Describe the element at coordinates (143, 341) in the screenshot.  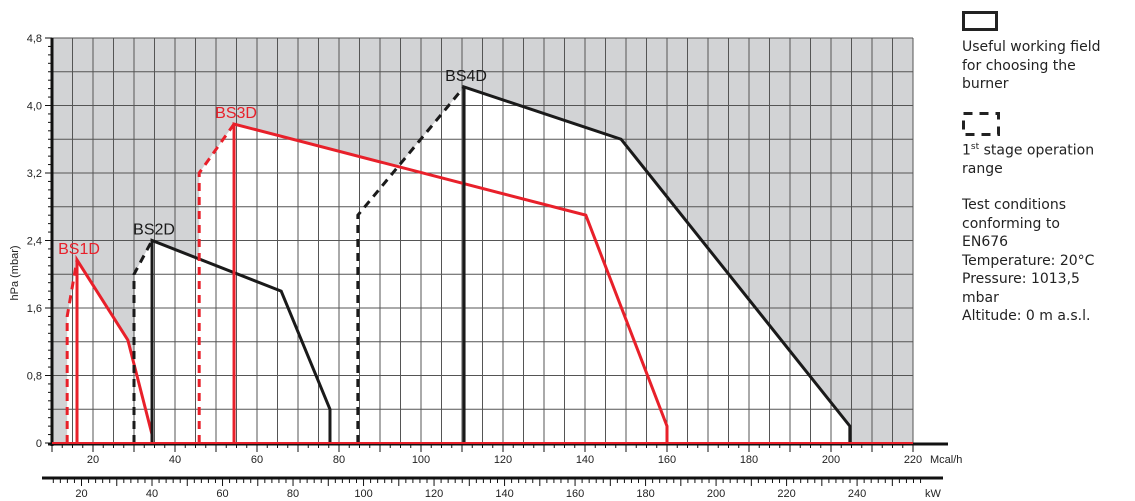
I see `first-stage-line-bs2d` at that location.